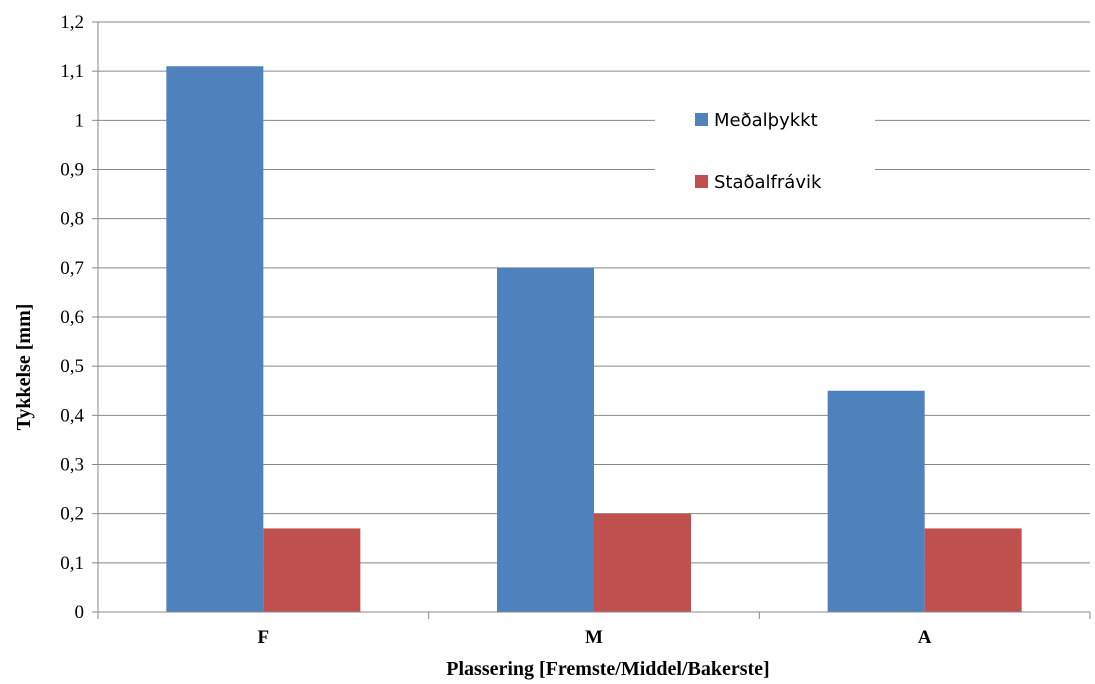  I want to click on legend-label: Meðalþykkt, so click(766, 120).